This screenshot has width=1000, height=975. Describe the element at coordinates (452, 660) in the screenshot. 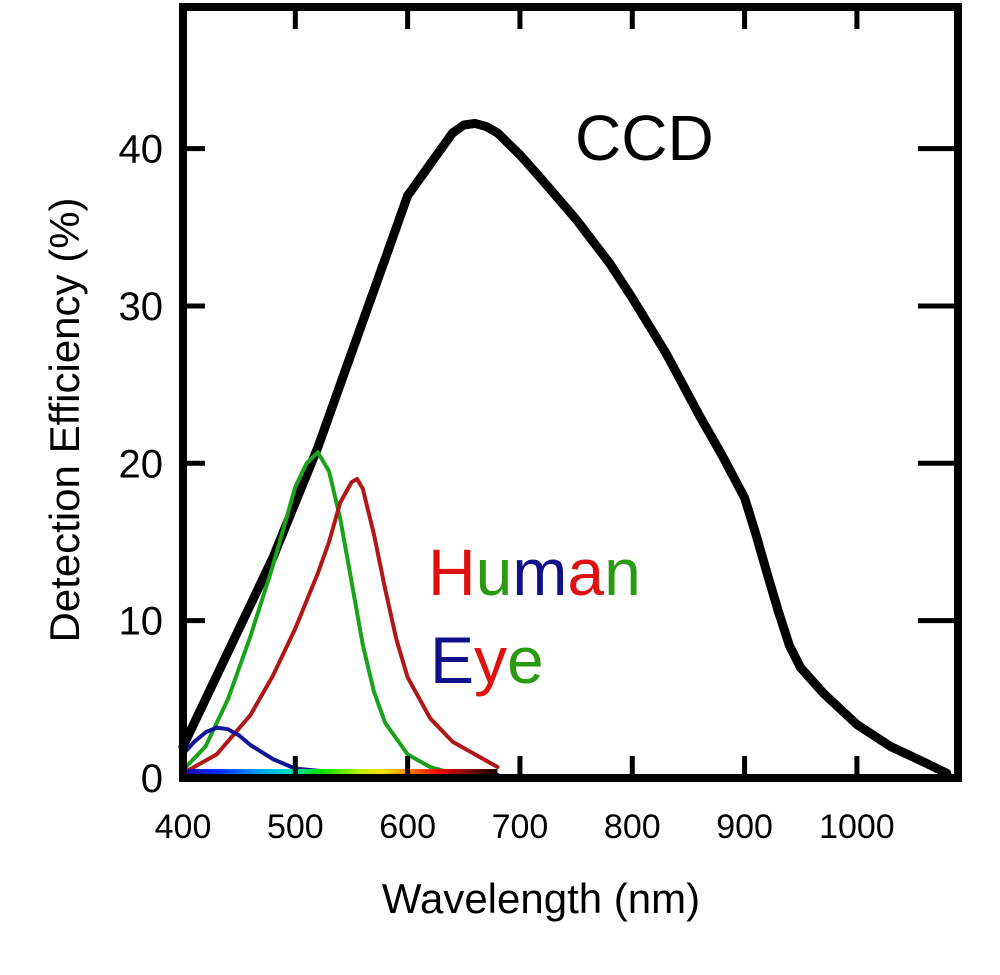

I see `label-letter: E` at that location.